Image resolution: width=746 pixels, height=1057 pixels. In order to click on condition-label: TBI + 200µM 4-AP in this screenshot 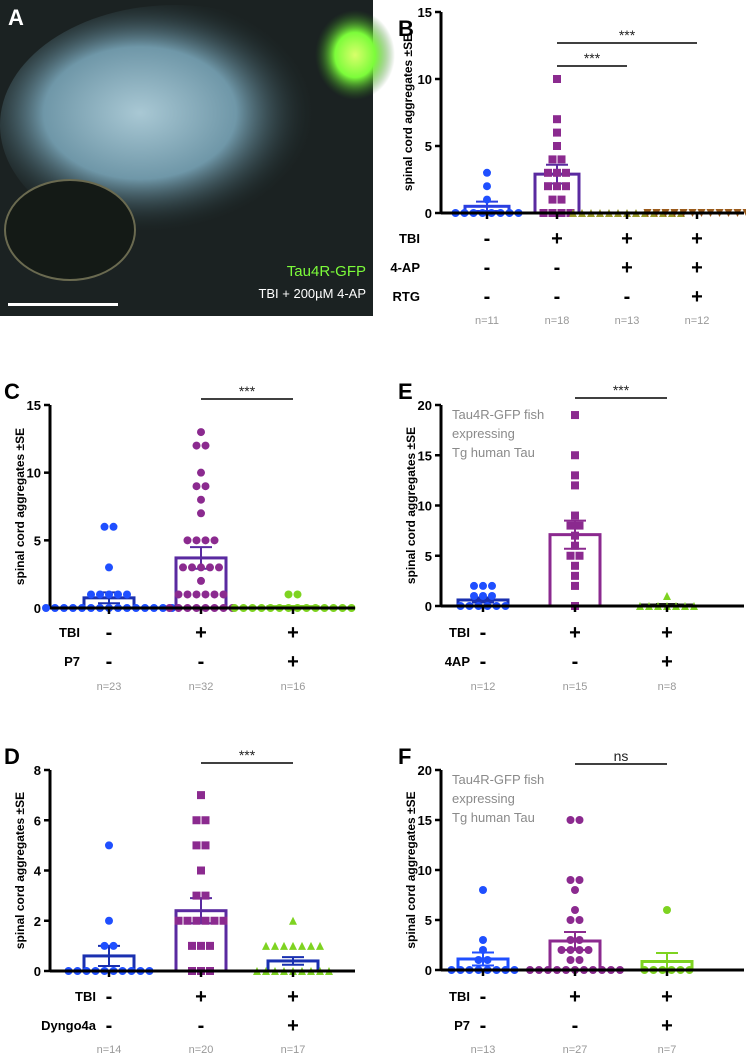, I will do `click(312, 293)`.